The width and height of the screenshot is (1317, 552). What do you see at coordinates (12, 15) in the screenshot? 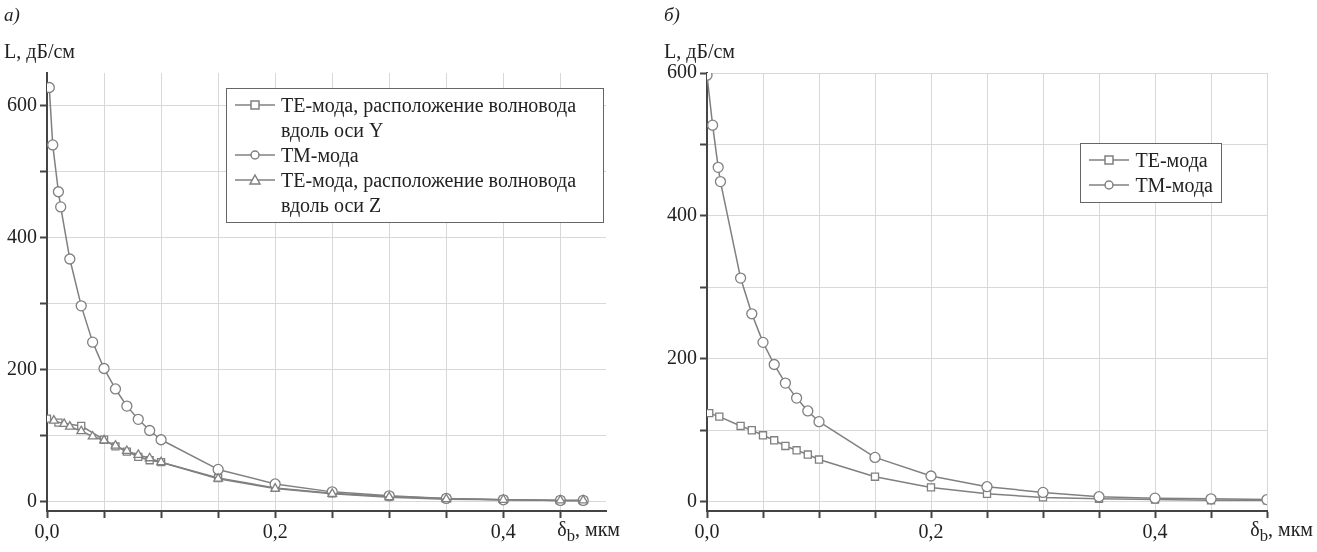
I see `chart-title: а)` at bounding box center [12, 15].